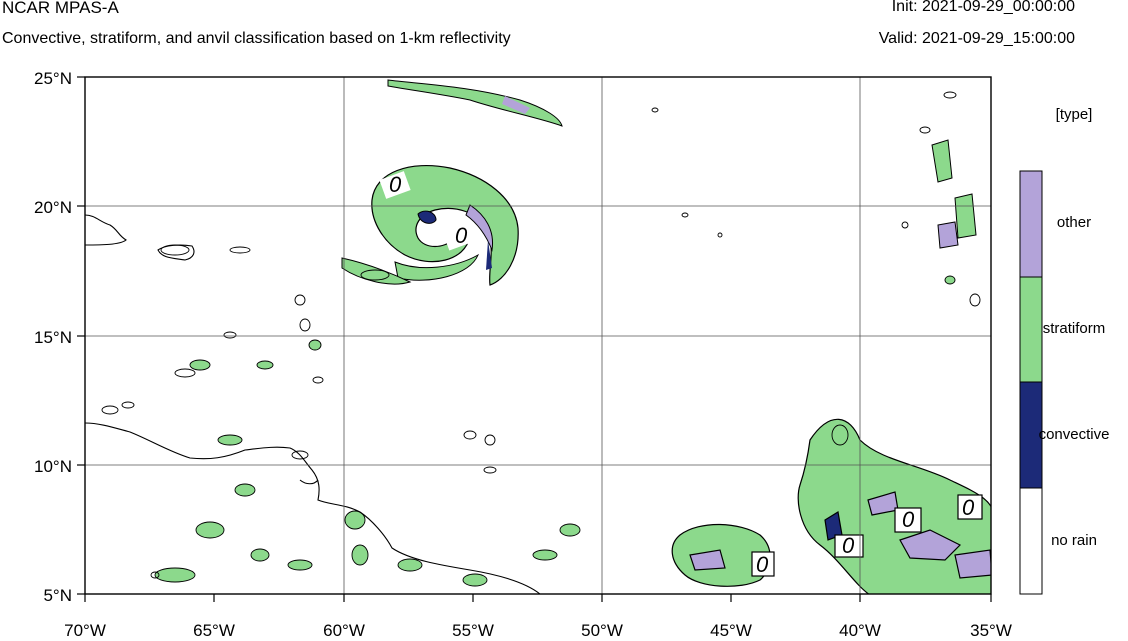 The height and width of the screenshot is (641, 1128). Describe the element at coordinates (85, 630) in the screenshot. I see `x-tick-label: 70°W` at that location.